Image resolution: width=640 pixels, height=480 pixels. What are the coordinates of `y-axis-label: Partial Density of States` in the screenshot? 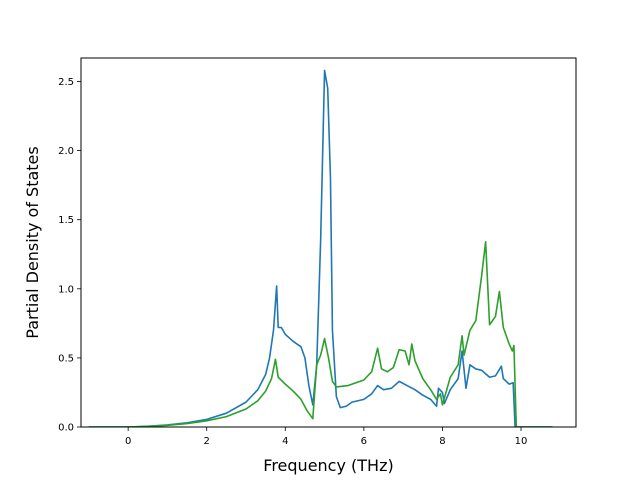 It's located at (32, 242).